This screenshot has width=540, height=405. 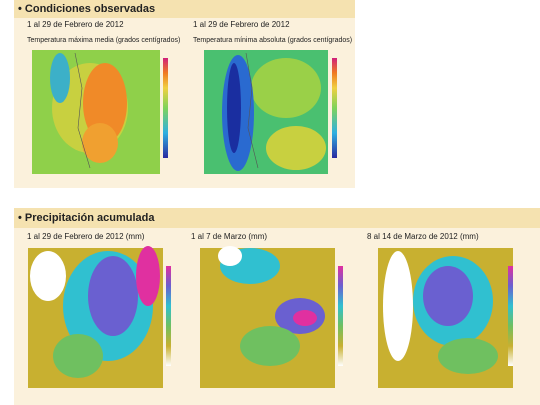 What do you see at coordinates (423, 236) in the screenshot?
I see `panel-date: 8 al 14 de Marzo de 2012 (mm)` at bounding box center [423, 236].